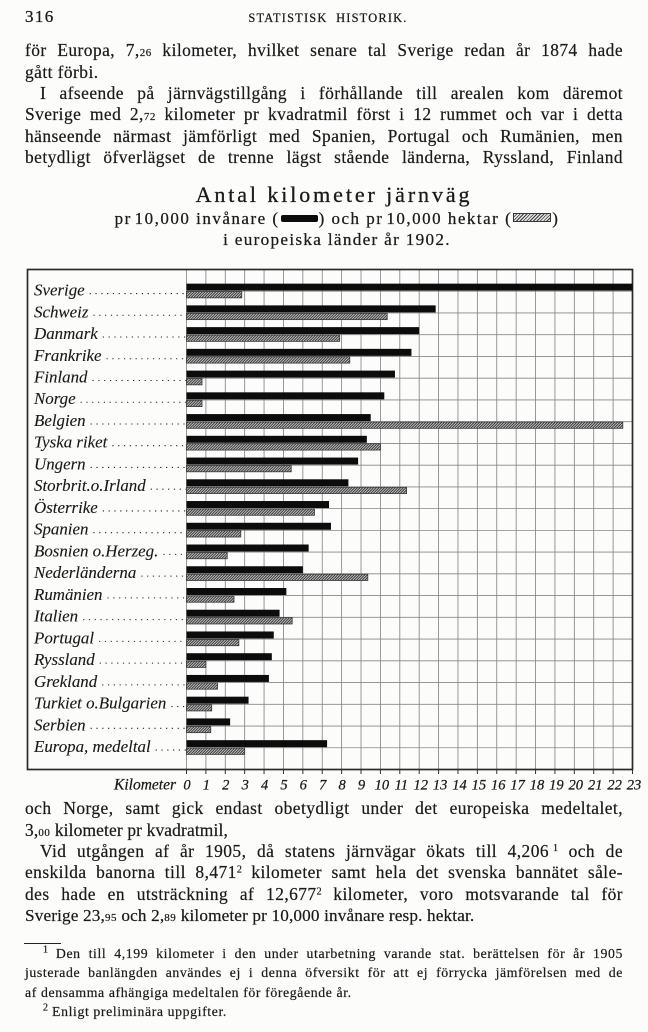  I want to click on svg-text: Serbien, so click(60, 724).